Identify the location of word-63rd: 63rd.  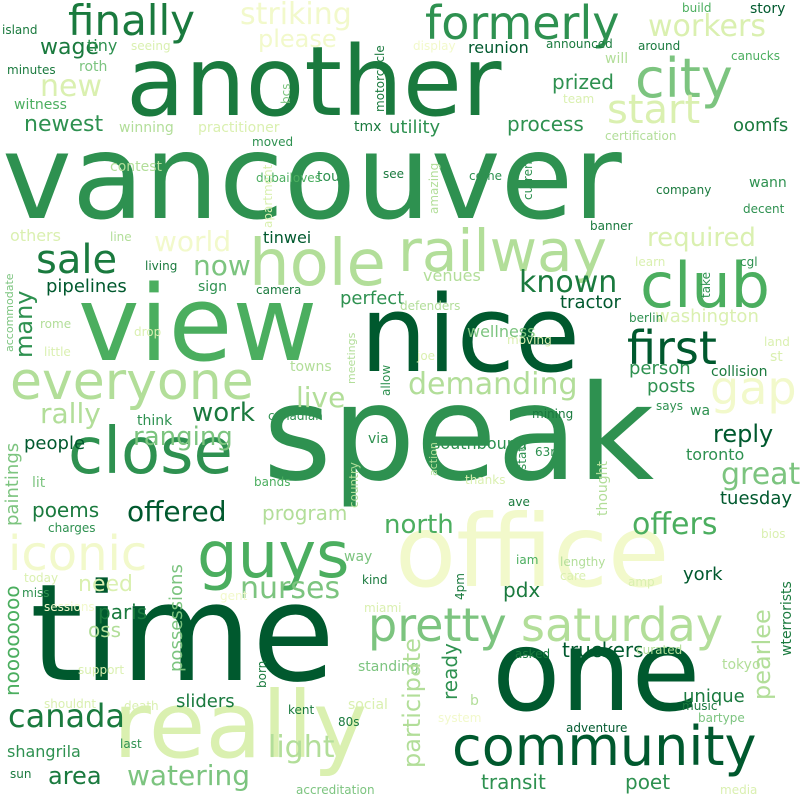
(549, 452).